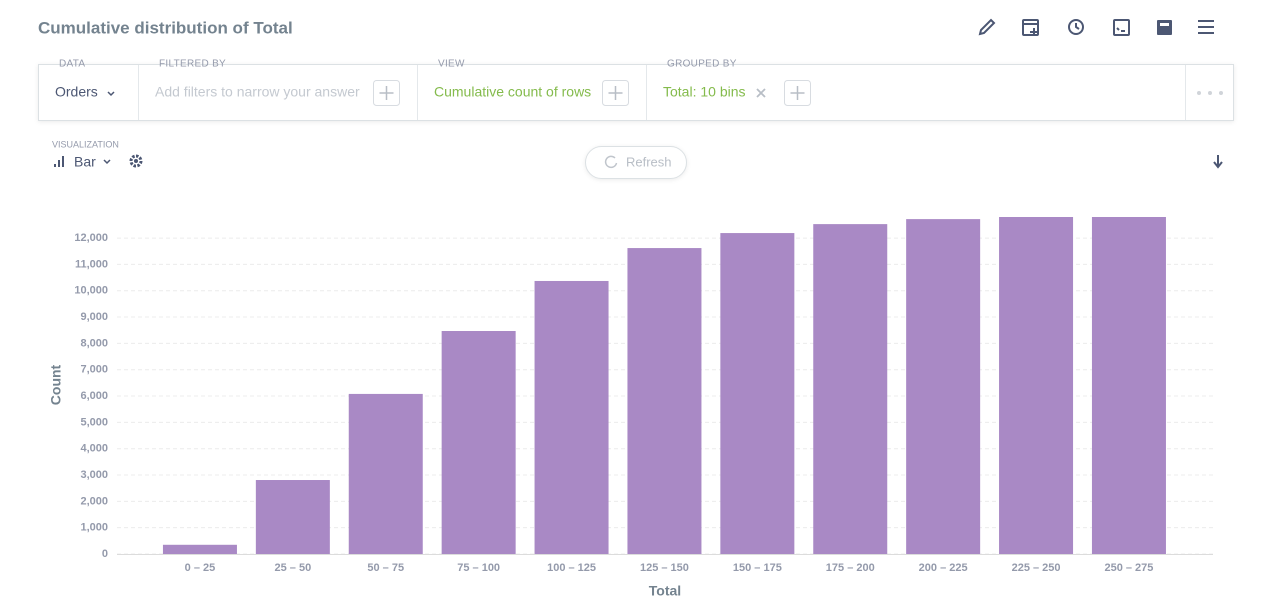 This screenshot has height=607, width=1265. What do you see at coordinates (943, 568) in the screenshot?
I see `x-tick-label: 200 – 225` at bounding box center [943, 568].